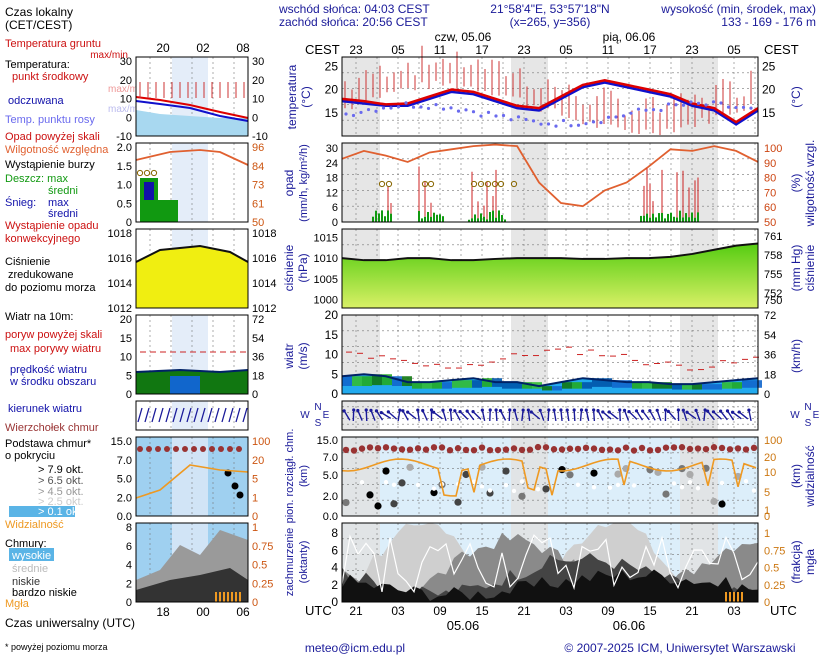 The image size is (820, 660). I want to click on legend-pressure-sample, so click(192, 276).